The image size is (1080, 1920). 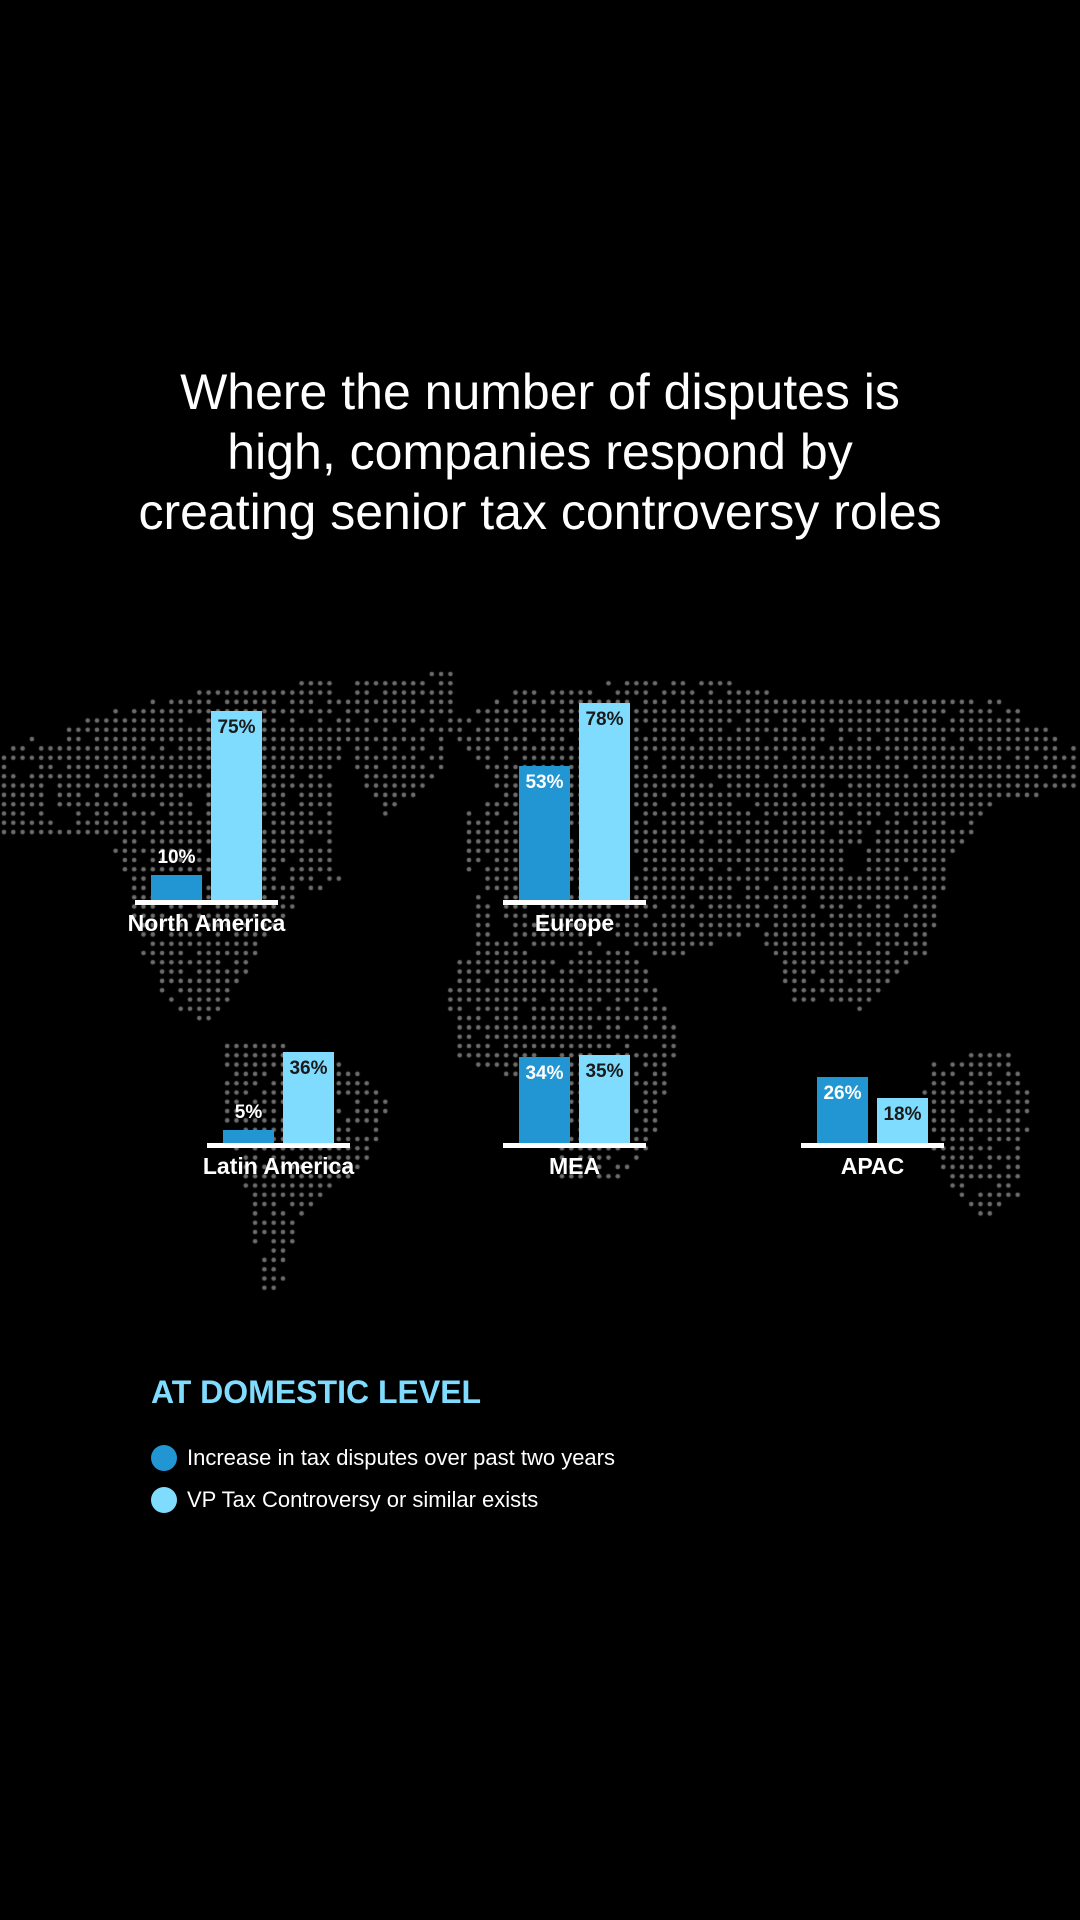 I want to click on bar-value-label: 26%, so click(x=842, y=1094).